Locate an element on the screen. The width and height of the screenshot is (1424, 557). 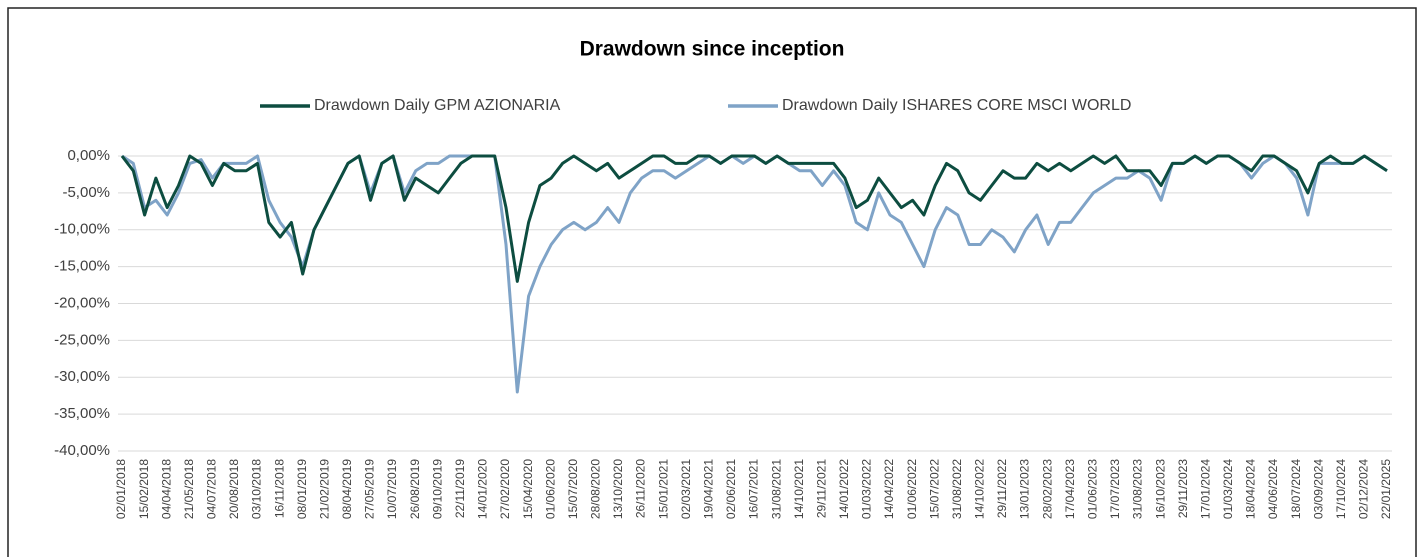
x-tick-label: 27/05/2019 is located at coordinates (370, 489).